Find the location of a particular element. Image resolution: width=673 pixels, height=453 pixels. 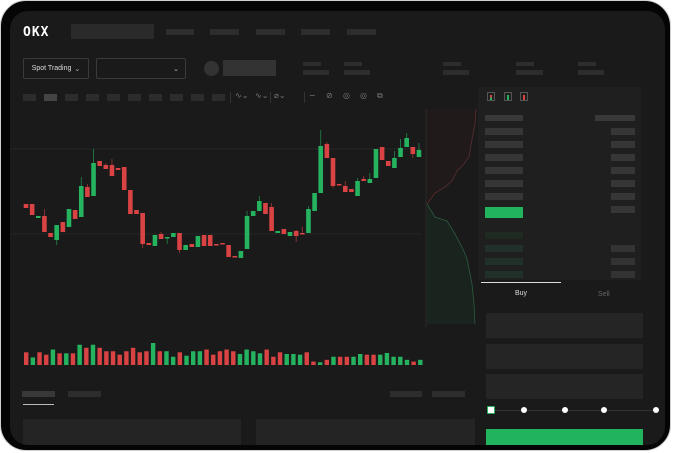

spot-trading-dropdown: Spot Trading ⌄ is located at coordinates (56, 68).